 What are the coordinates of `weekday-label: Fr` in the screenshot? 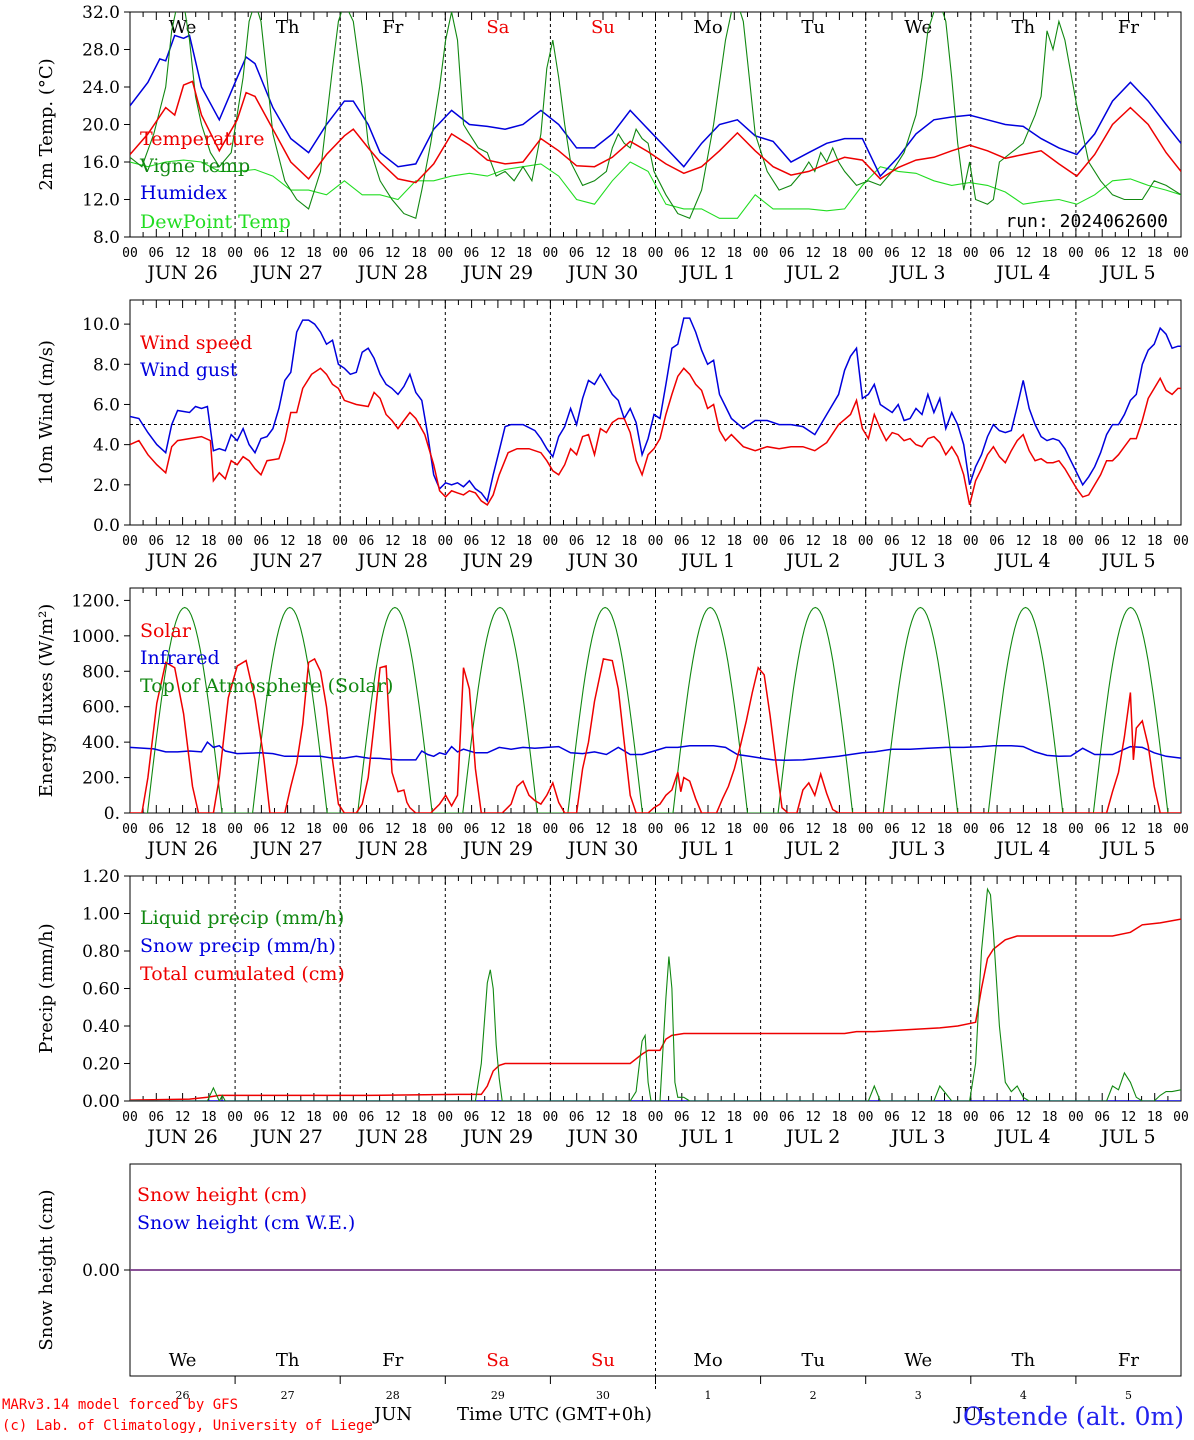 It's located at (392, 1360).